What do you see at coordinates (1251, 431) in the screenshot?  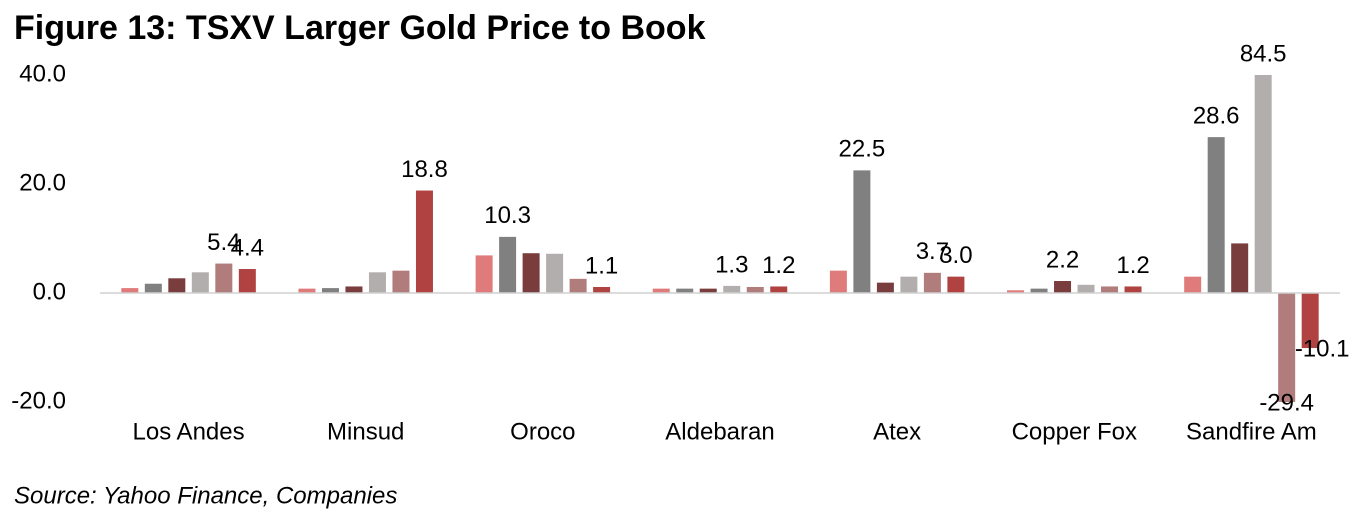 I see `x-tick-label: Sandfire Am` at bounding box center [1251, 431].